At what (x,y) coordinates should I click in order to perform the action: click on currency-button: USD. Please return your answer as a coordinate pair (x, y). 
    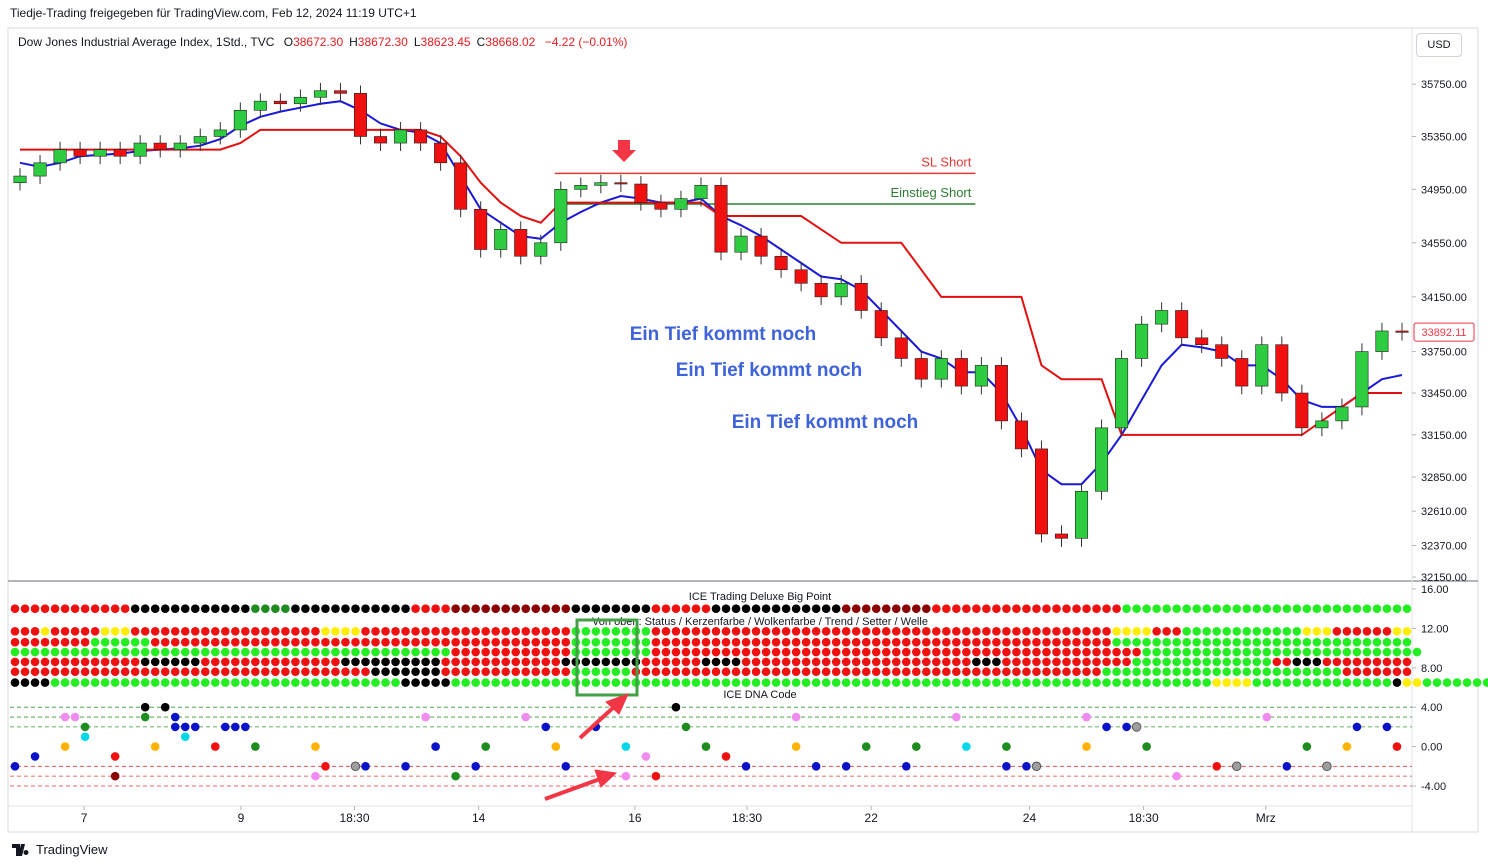
    Looking at the image, I should click on (1439, 45).